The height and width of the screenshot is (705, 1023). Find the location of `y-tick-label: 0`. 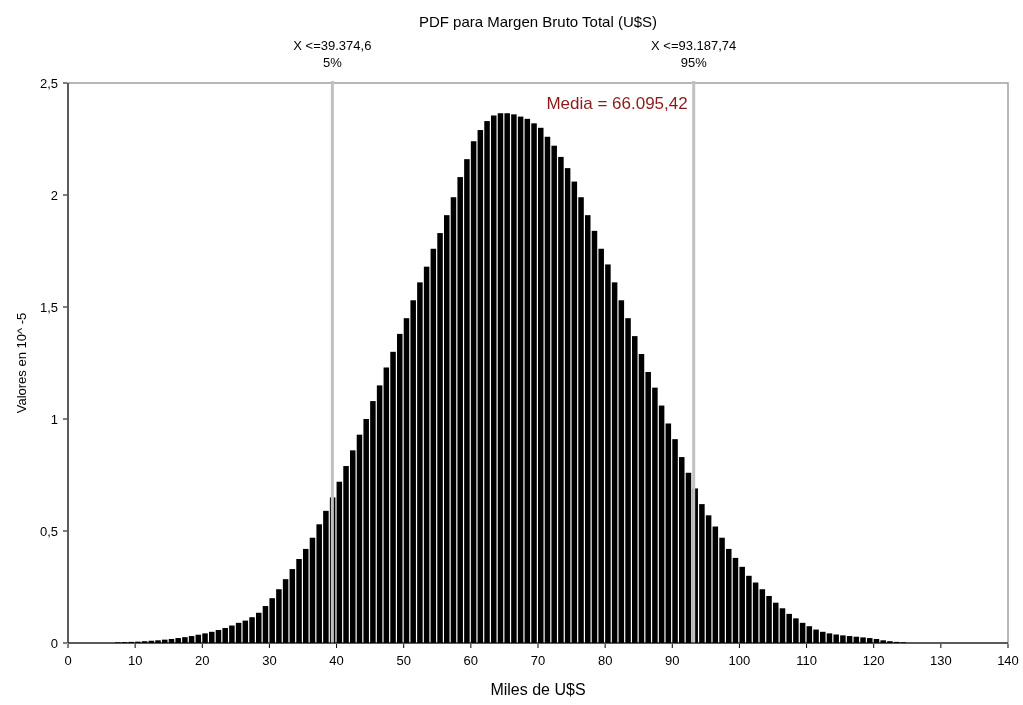

y-tick-label: 0 is located at coordinates (54, 643).